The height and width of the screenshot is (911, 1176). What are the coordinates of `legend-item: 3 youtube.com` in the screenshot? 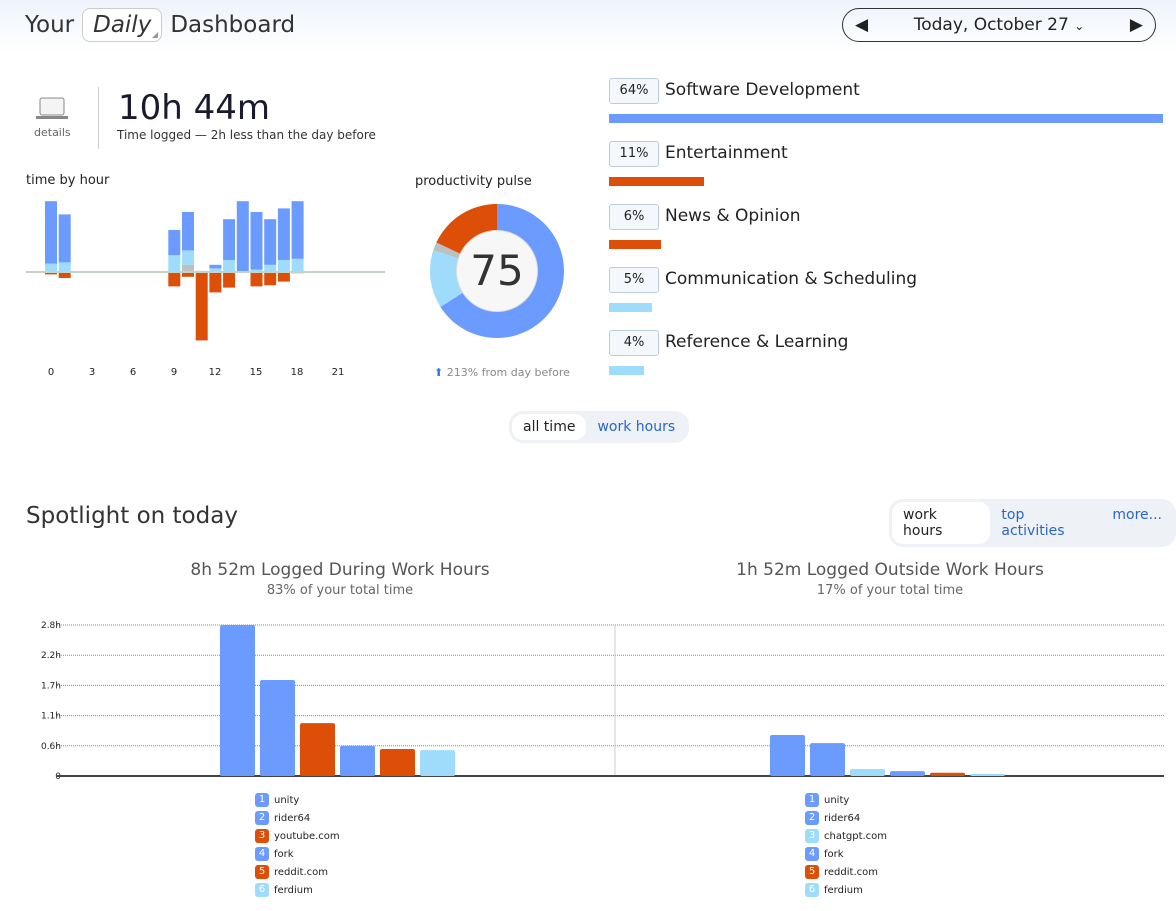 It's located at (297, 836).